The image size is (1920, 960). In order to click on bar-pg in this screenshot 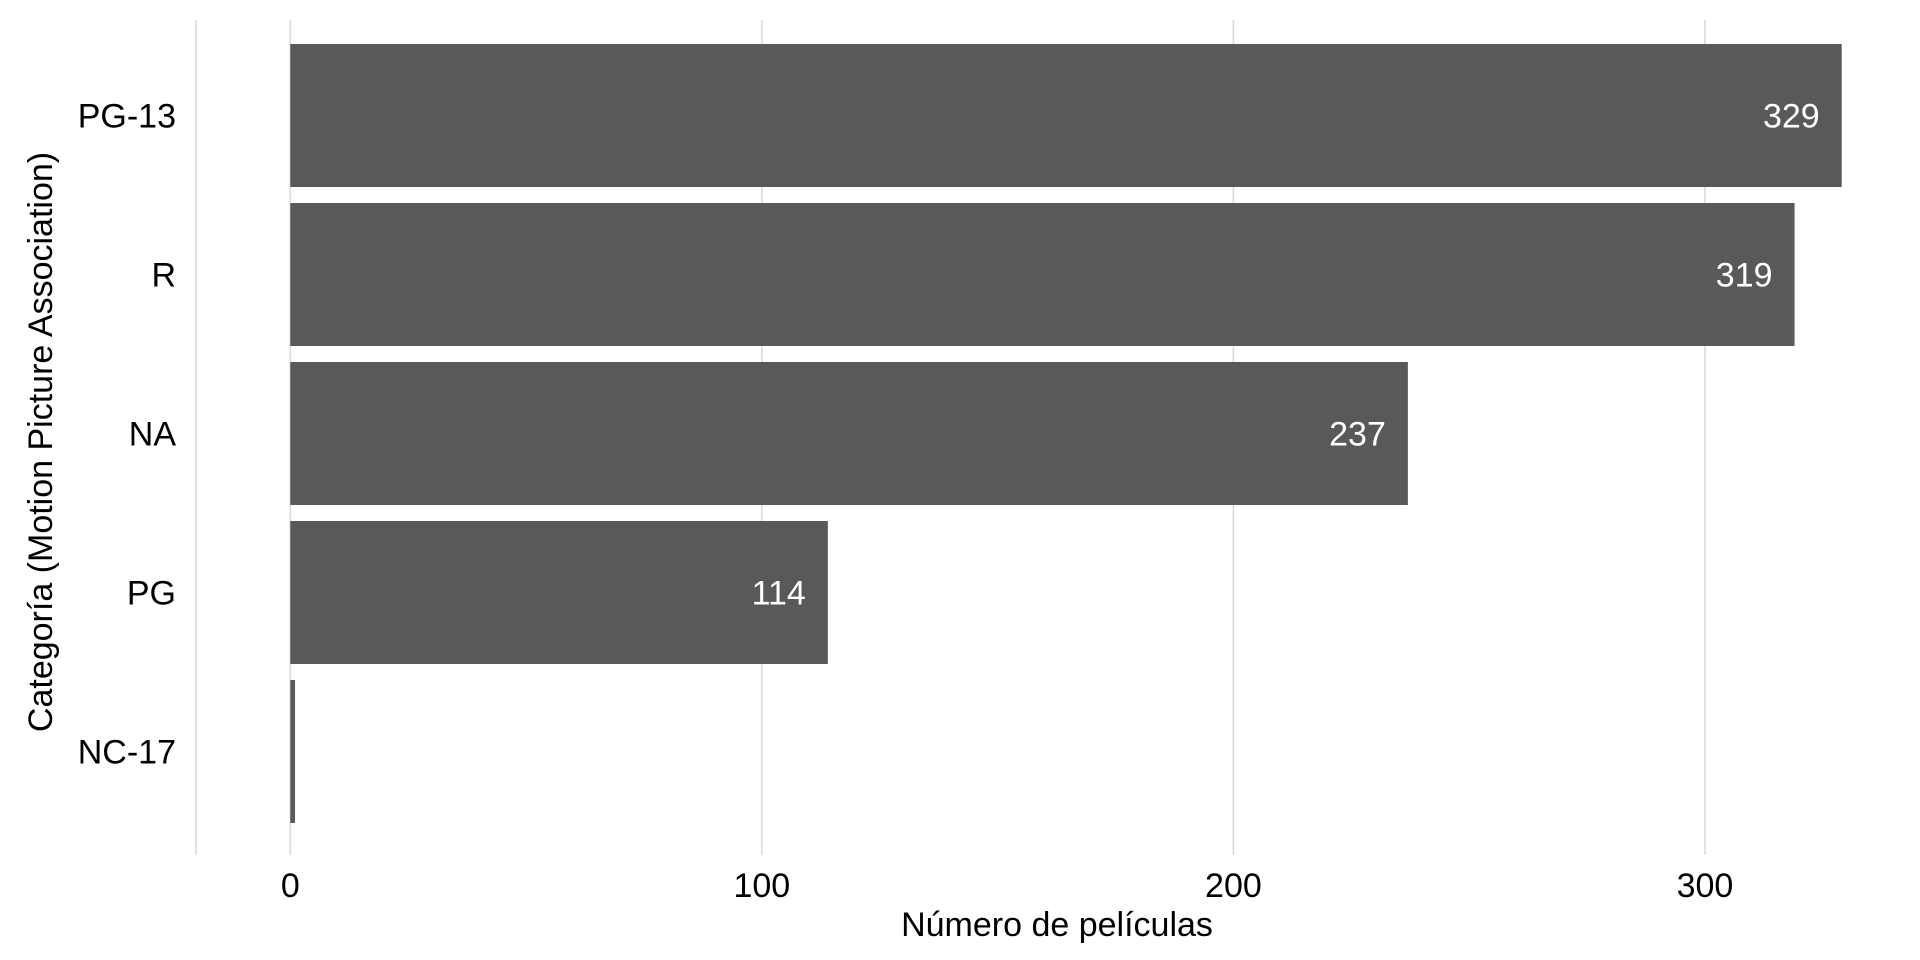, I will do `click(559, 592)`.